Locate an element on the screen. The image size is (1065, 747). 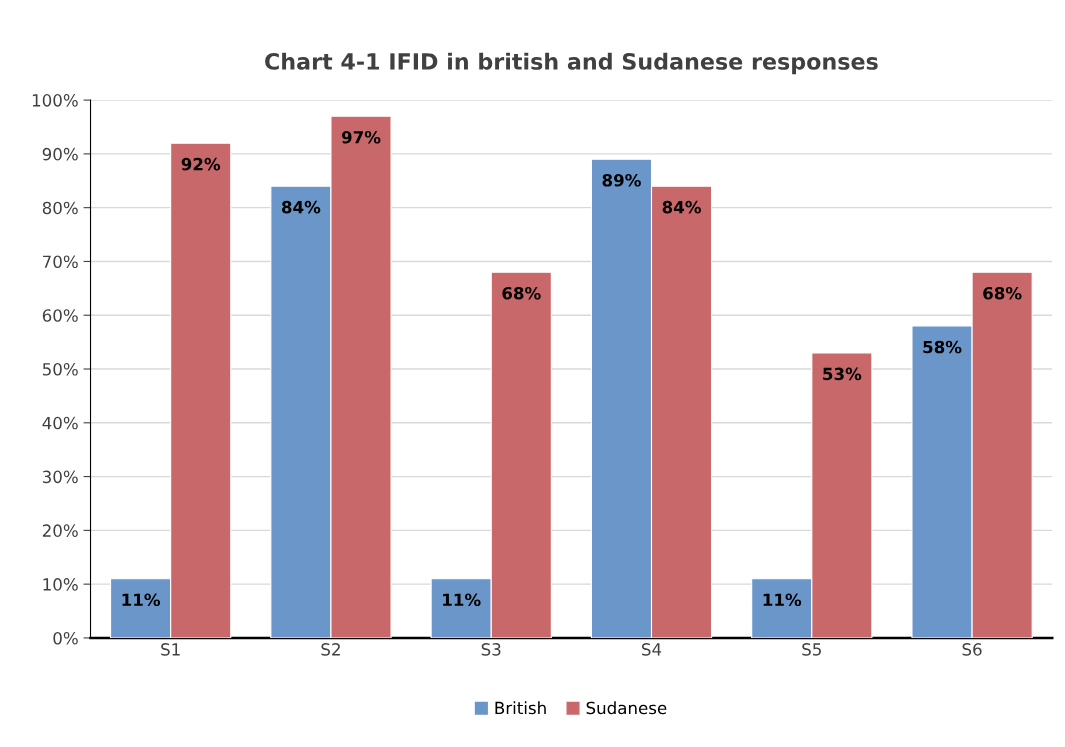
y-tick-label: 20% is located at coordinates (60, 530).